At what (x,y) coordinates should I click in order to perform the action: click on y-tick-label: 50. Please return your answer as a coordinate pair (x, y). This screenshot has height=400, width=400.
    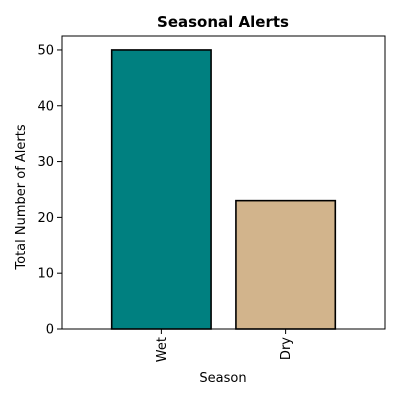
    Looking at the image, I should click on (45, 50).